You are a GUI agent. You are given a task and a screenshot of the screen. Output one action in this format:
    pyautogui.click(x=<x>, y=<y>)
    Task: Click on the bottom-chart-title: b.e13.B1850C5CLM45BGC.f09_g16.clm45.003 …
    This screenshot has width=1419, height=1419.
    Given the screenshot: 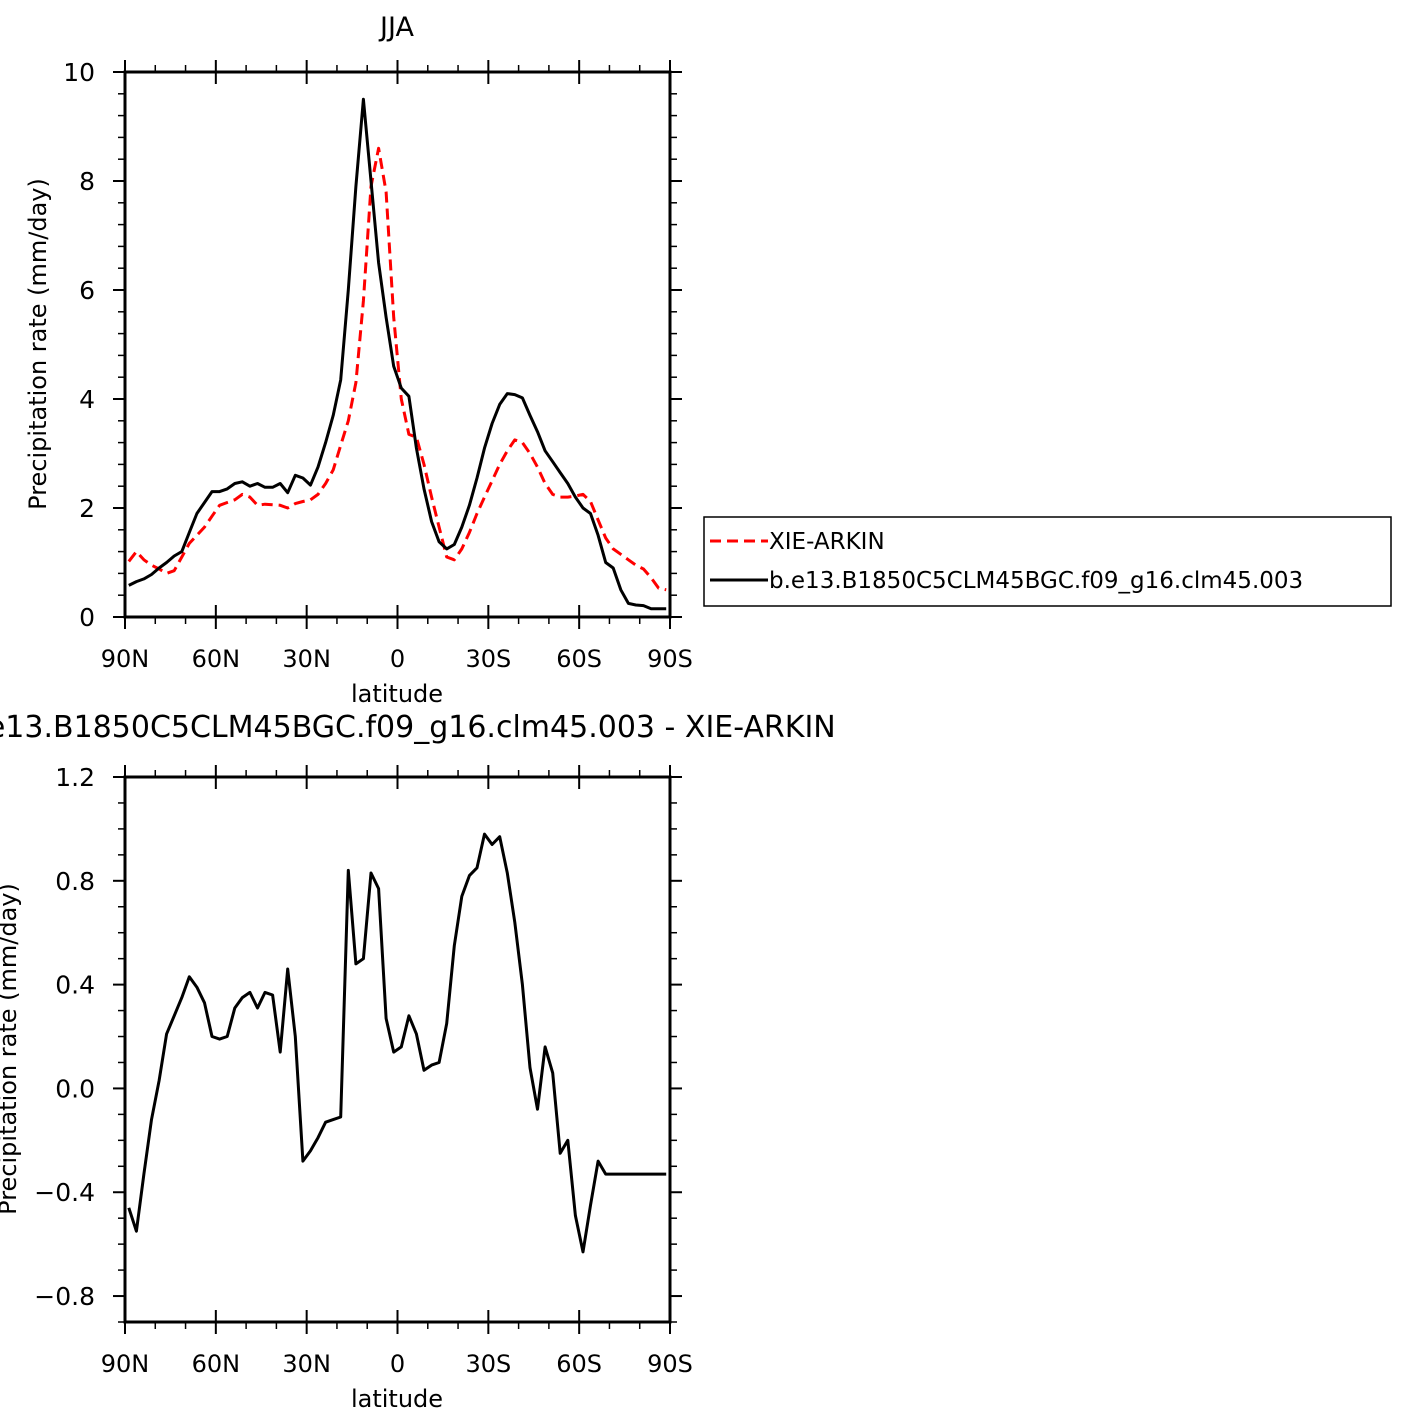 What is the action you would take?
    pyautogui.click(x=418, y=727)
    